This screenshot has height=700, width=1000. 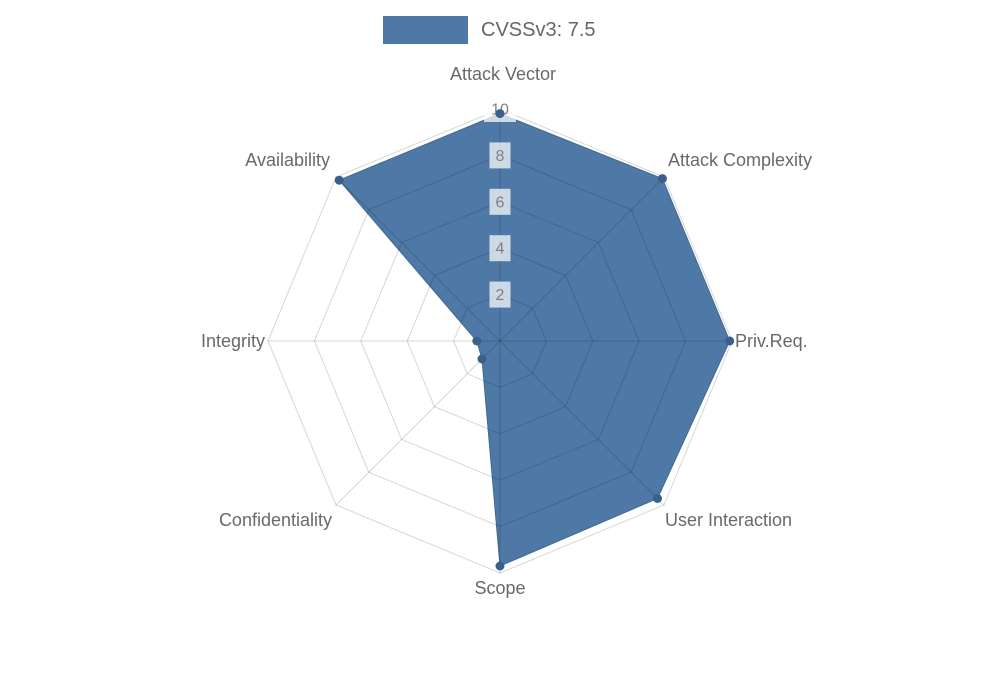 I want to click on tick-label-6: 6, so click(x=500, y=202).